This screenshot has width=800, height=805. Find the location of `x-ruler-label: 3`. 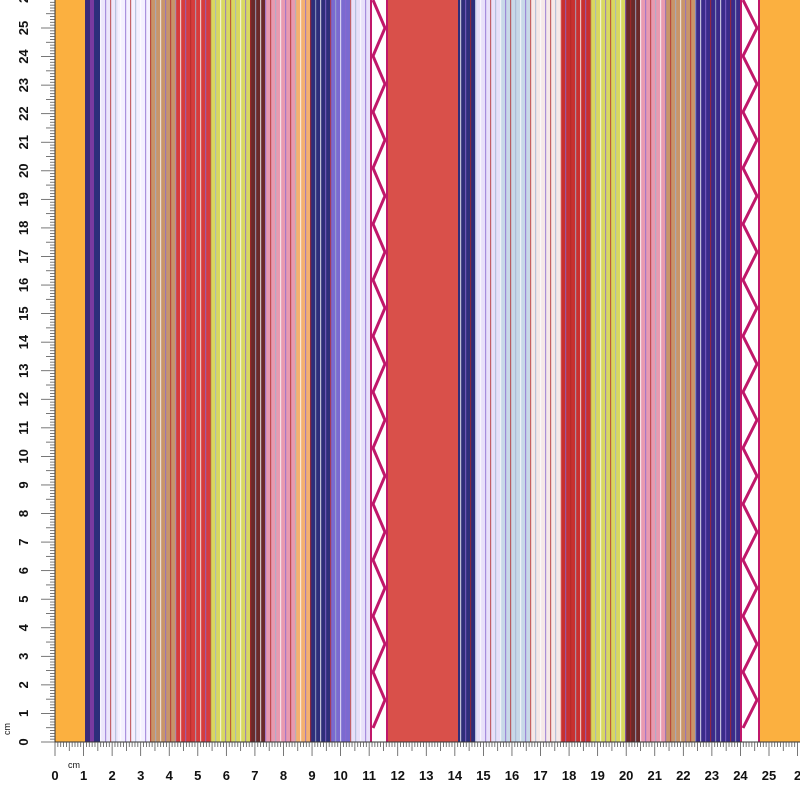

x-ruler-label: 3 is located at coordinates (140, 775).